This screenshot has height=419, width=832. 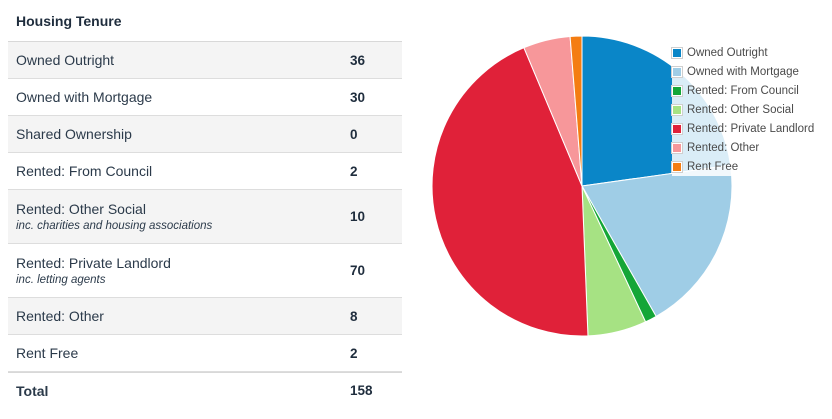 I want to click on table-row: Owned Outright 36, so click(x=205, y=60).